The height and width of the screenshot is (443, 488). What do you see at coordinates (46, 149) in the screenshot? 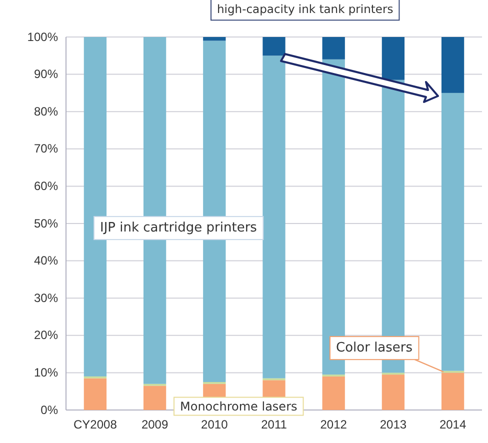
I see `y-tick-label: 70%` at bounding box center [46, 149].